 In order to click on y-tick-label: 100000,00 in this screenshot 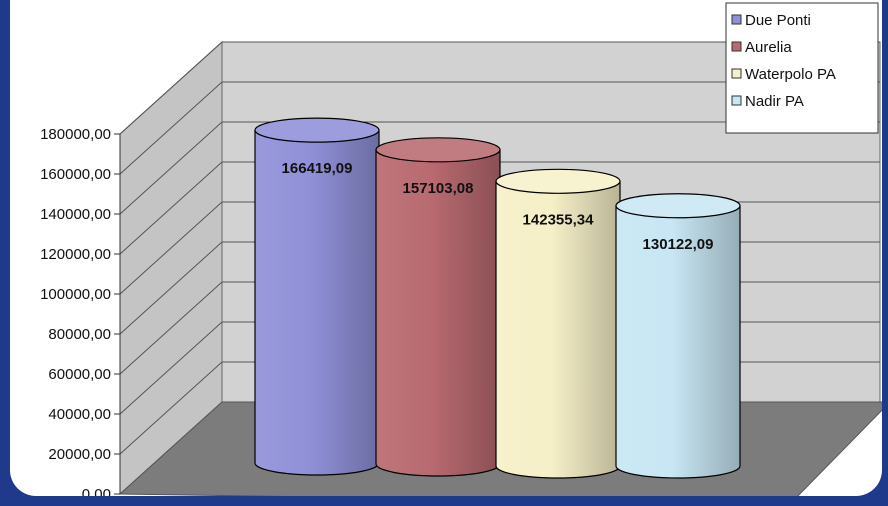, I will do `click(75, 294)`.